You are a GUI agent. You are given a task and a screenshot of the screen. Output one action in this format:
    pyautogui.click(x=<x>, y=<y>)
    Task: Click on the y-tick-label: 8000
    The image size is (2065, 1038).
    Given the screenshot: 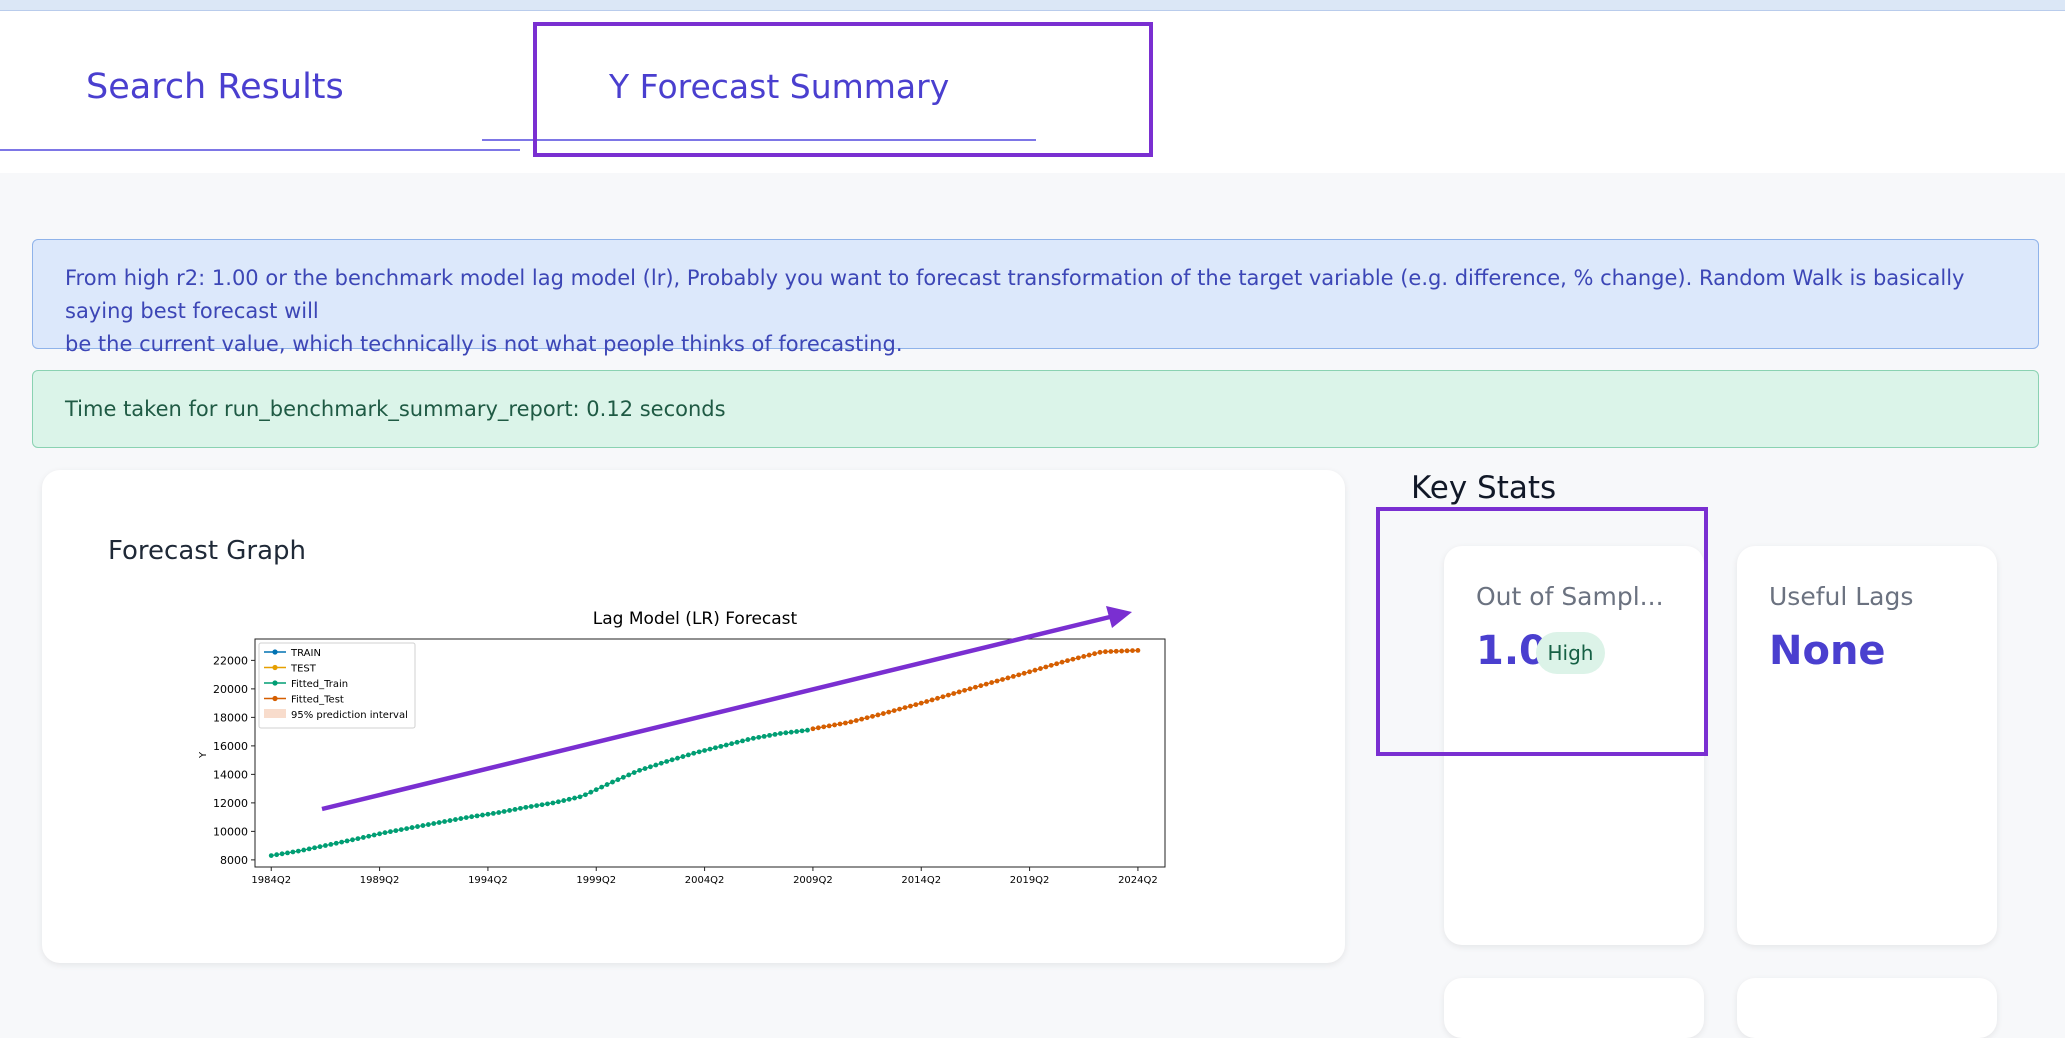 What is the action you would take?
    pyautogui.click(x=234, y=860)
    